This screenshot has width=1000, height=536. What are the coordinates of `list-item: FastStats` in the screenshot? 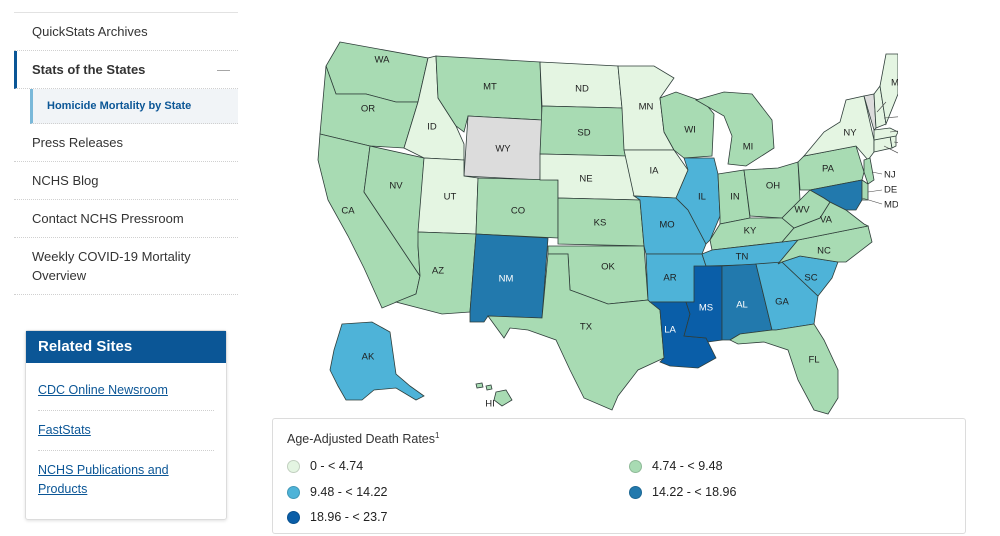 It's located at (126, 431).